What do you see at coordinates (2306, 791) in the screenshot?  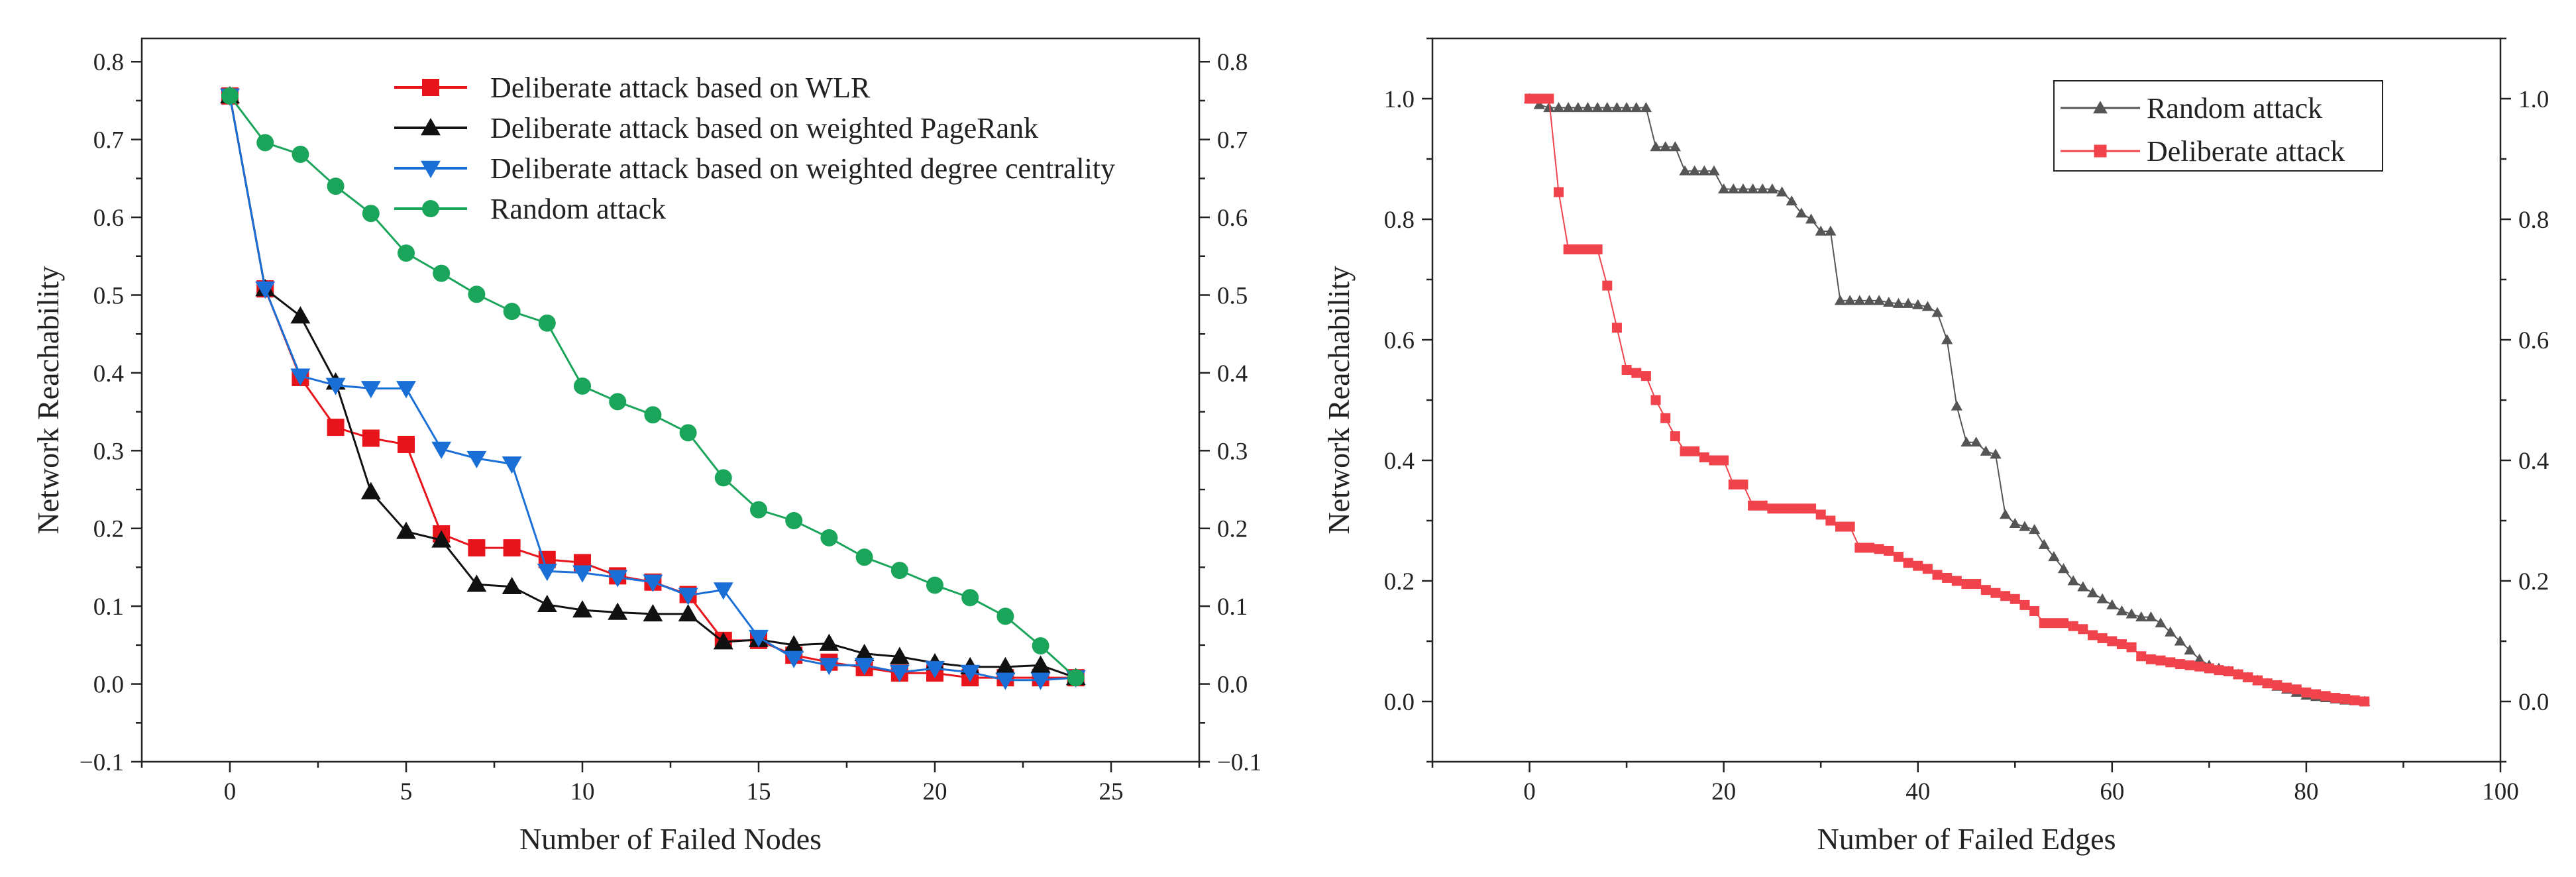 I see `x-tick-label: 80` at bounding box center [2306, 791].